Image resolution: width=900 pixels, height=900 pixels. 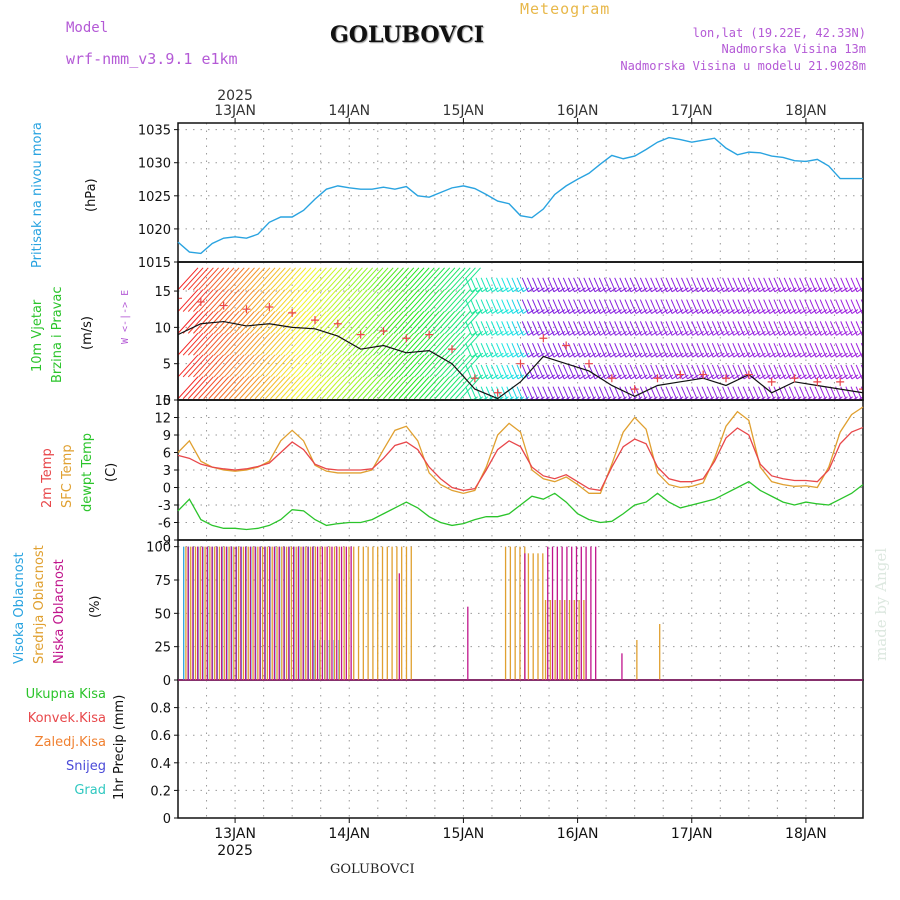 What do you see at coordinates (167, 819) in the screenshot?
I see `y-tick-label: 0` at bounding box center [167, 819].